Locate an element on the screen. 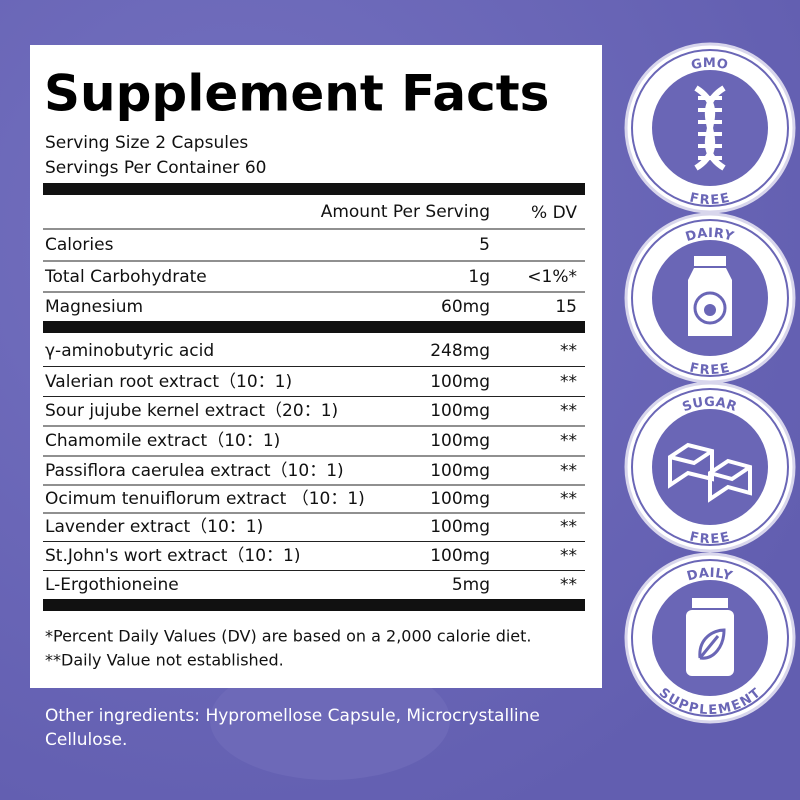 Image resolution: width=800 pixels, height=800 pixels. badge-top-text: SUGAR is located at coordinates (709, 404).